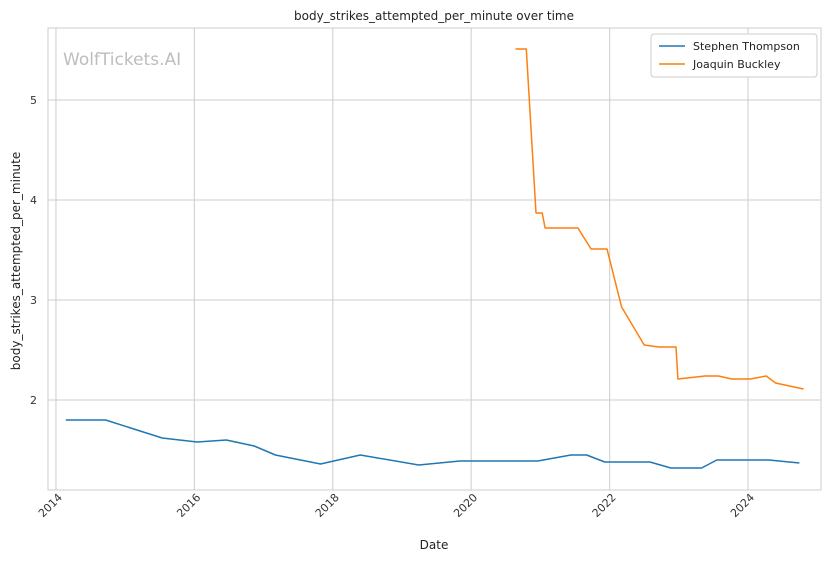 The width and height of the screenshot is (832, 561). What do you see at coordinates (396, 505) in the screenshot?
I see `x-axis-ticks: 2014 2016 2018 2020 2022 2024` at bounding box center [396, 505].